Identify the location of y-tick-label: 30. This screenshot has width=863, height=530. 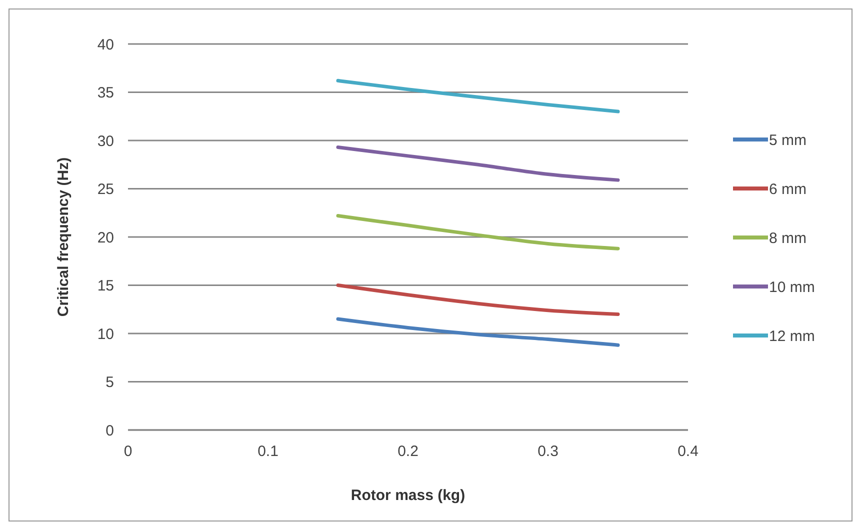
(105, 141).